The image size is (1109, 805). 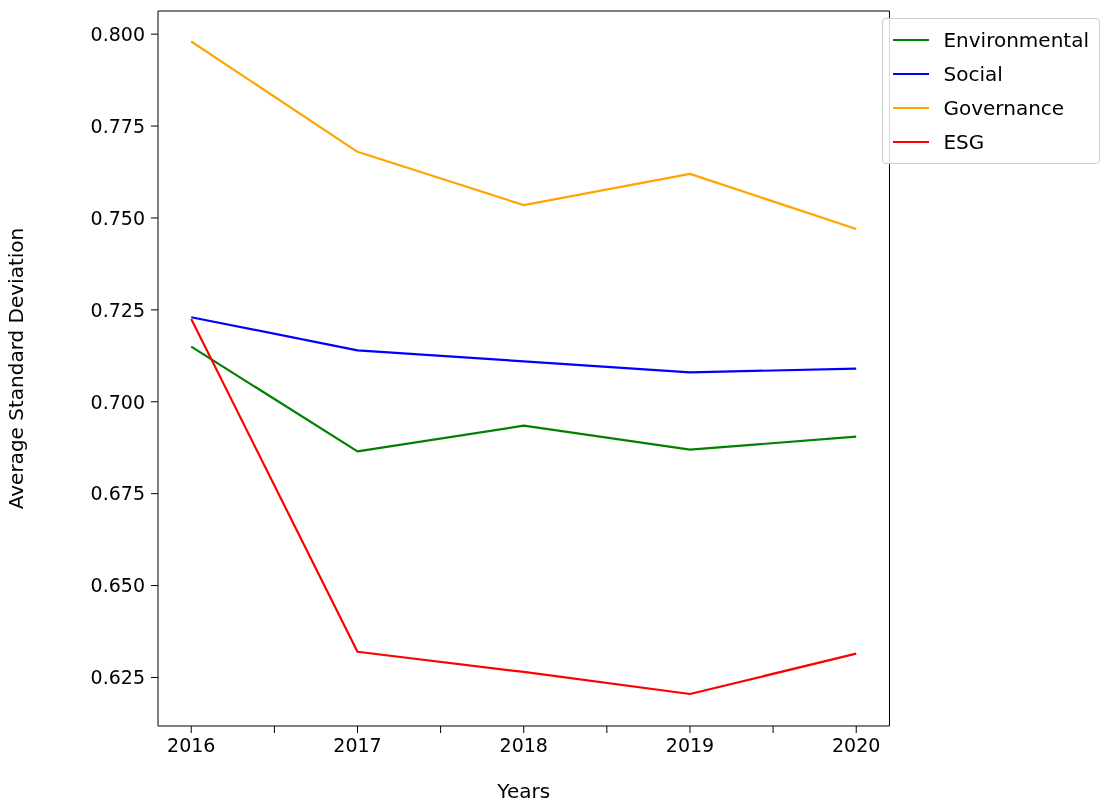 I want to click on legend-label: Social, so click(x=973, y=74).